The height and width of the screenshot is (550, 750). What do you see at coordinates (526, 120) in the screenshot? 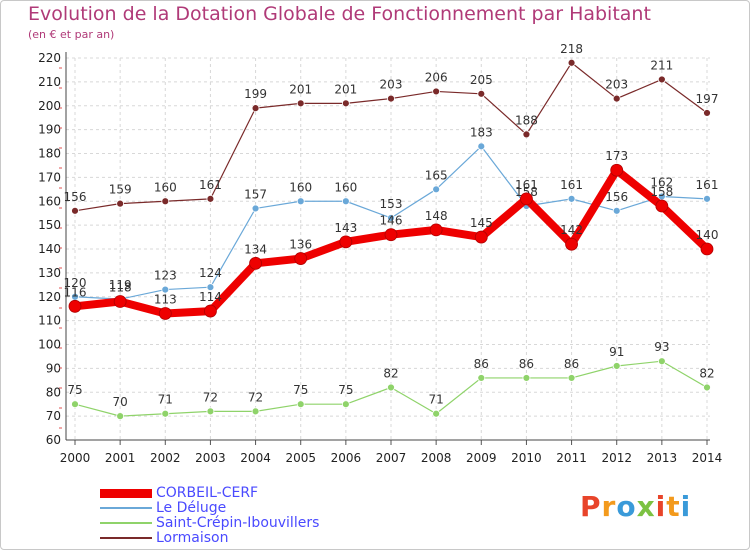
I see `data-label: 188` at bounding box center [526, 120].